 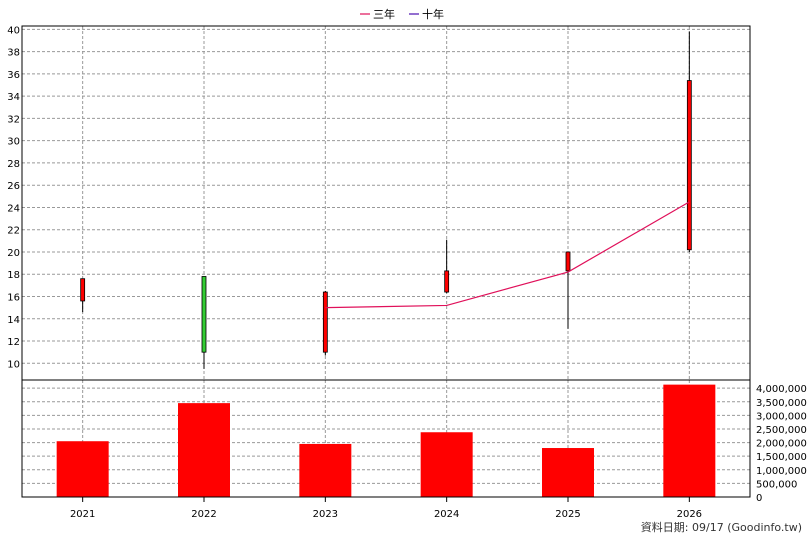 What do you see at coordinates (204, 314) in the screenshot?
I see `candle-body-2022` at bounding box center [204, 314].